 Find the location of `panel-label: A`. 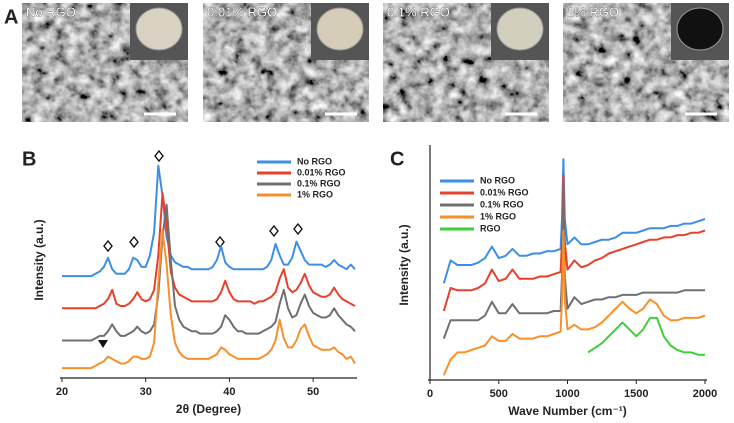

panel-label: A is located at coordinates (11, 17).